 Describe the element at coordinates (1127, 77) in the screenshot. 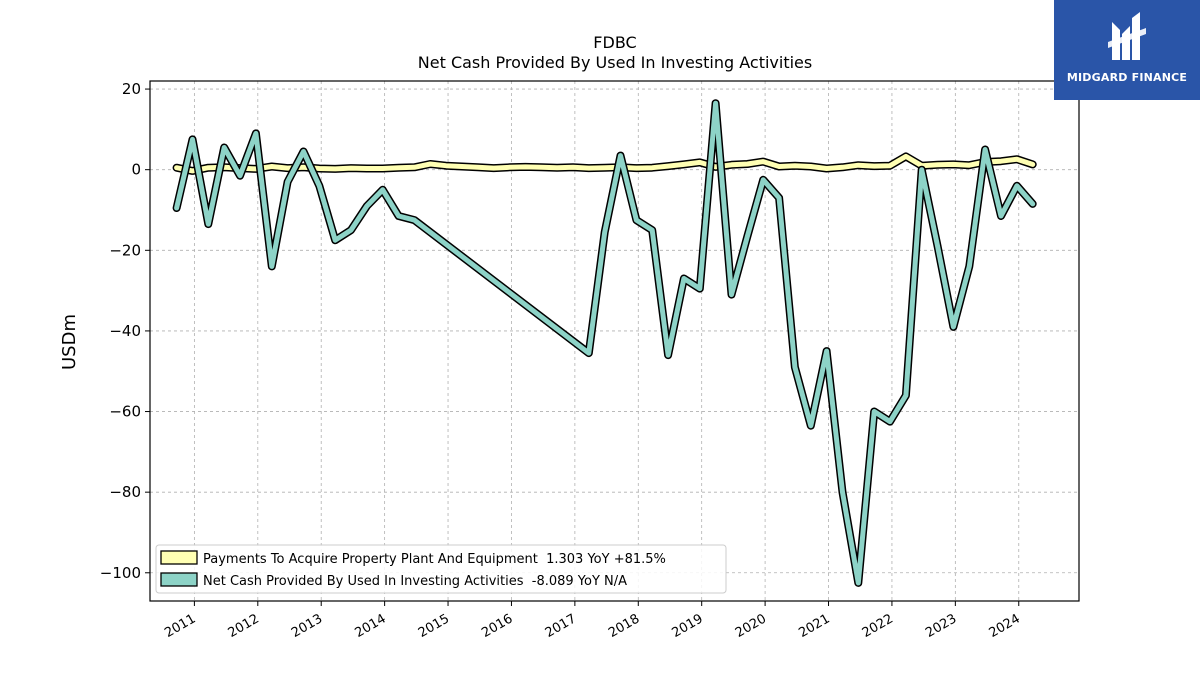

I see `logo-text: MIDGARD FINANCE` at that location.